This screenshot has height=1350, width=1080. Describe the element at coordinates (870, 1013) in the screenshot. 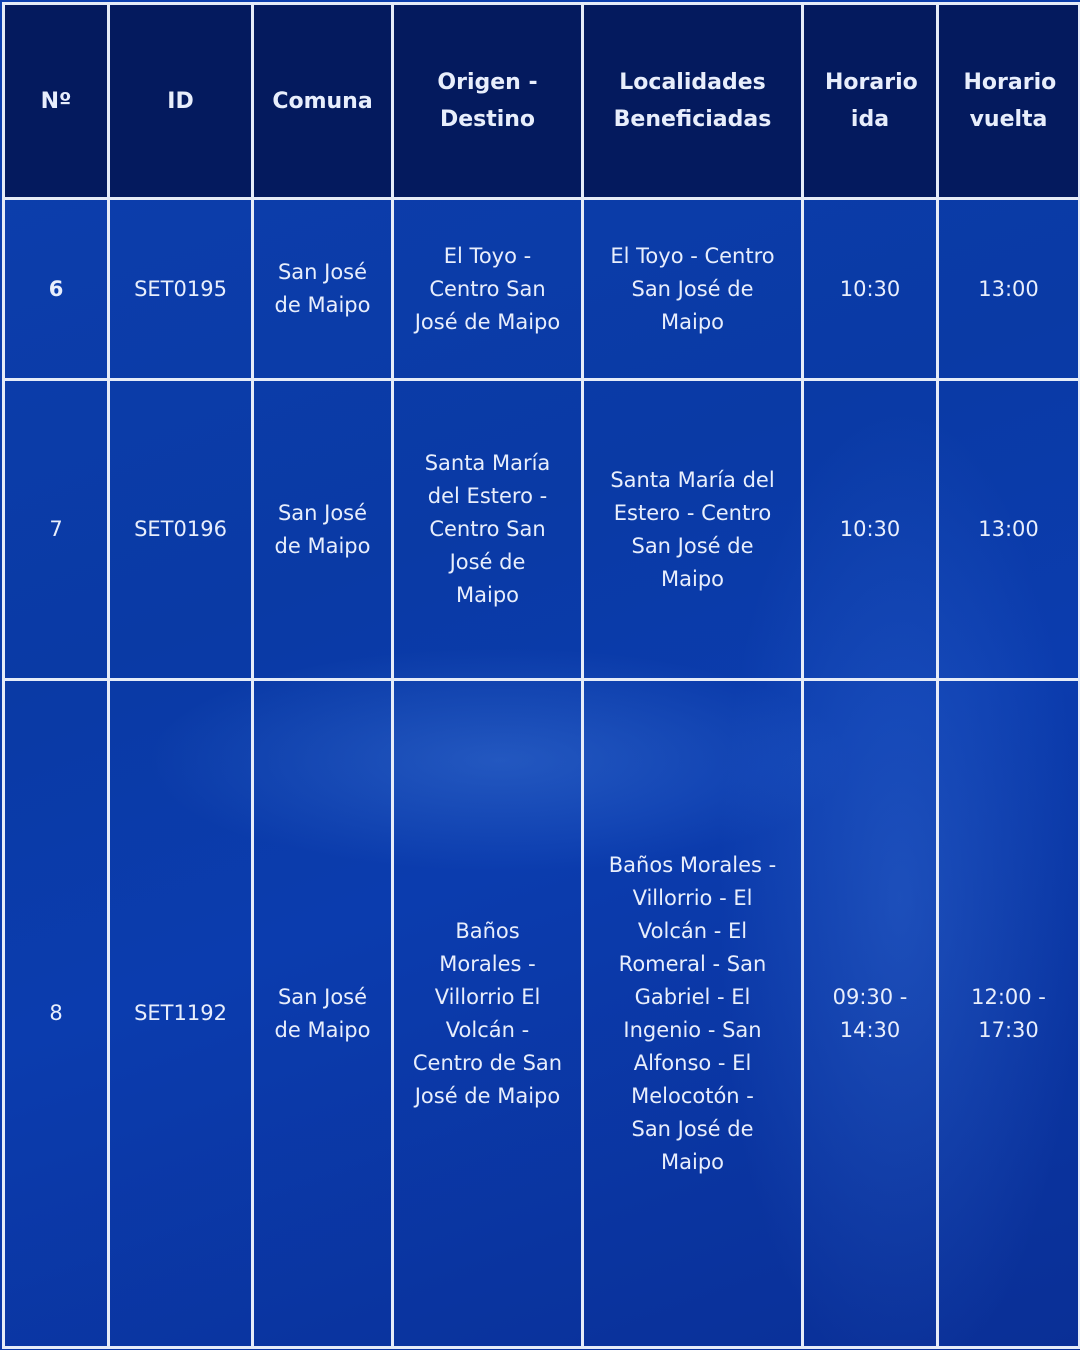

I see `cell-horario-ida: 09:30 - 14:30` at that location.